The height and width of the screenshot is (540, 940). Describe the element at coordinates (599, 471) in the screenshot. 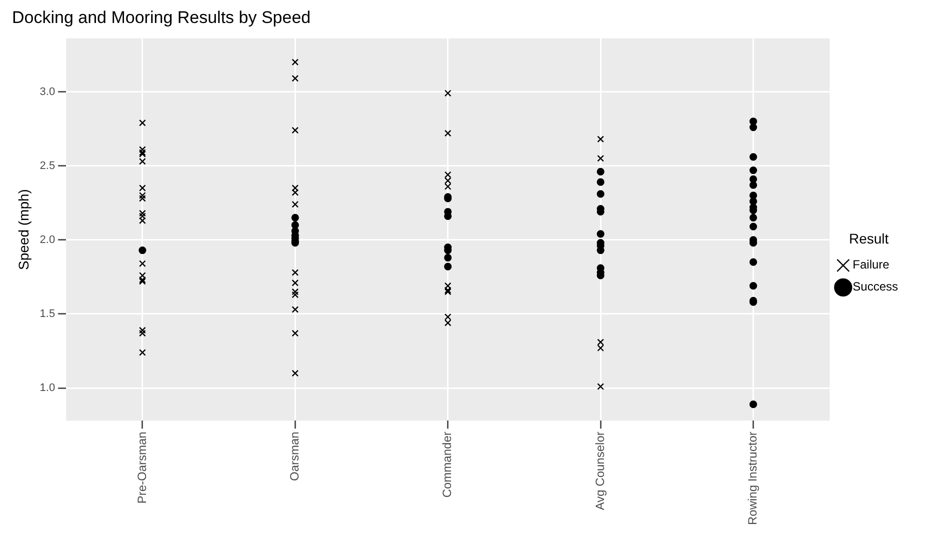

I see `x-tick-label: Avg Counselor` at that location.